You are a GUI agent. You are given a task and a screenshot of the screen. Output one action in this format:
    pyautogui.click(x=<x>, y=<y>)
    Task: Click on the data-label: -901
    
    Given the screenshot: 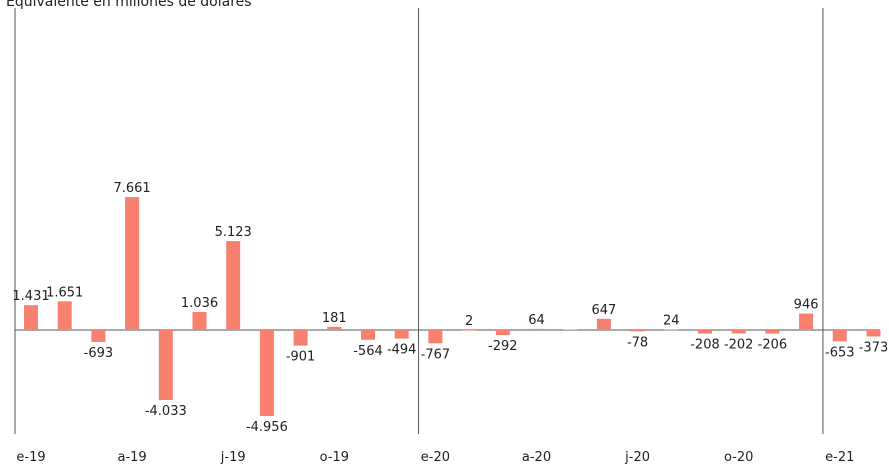 What is the action you would take?
    pyautogui.click(x=301, y=357)
    